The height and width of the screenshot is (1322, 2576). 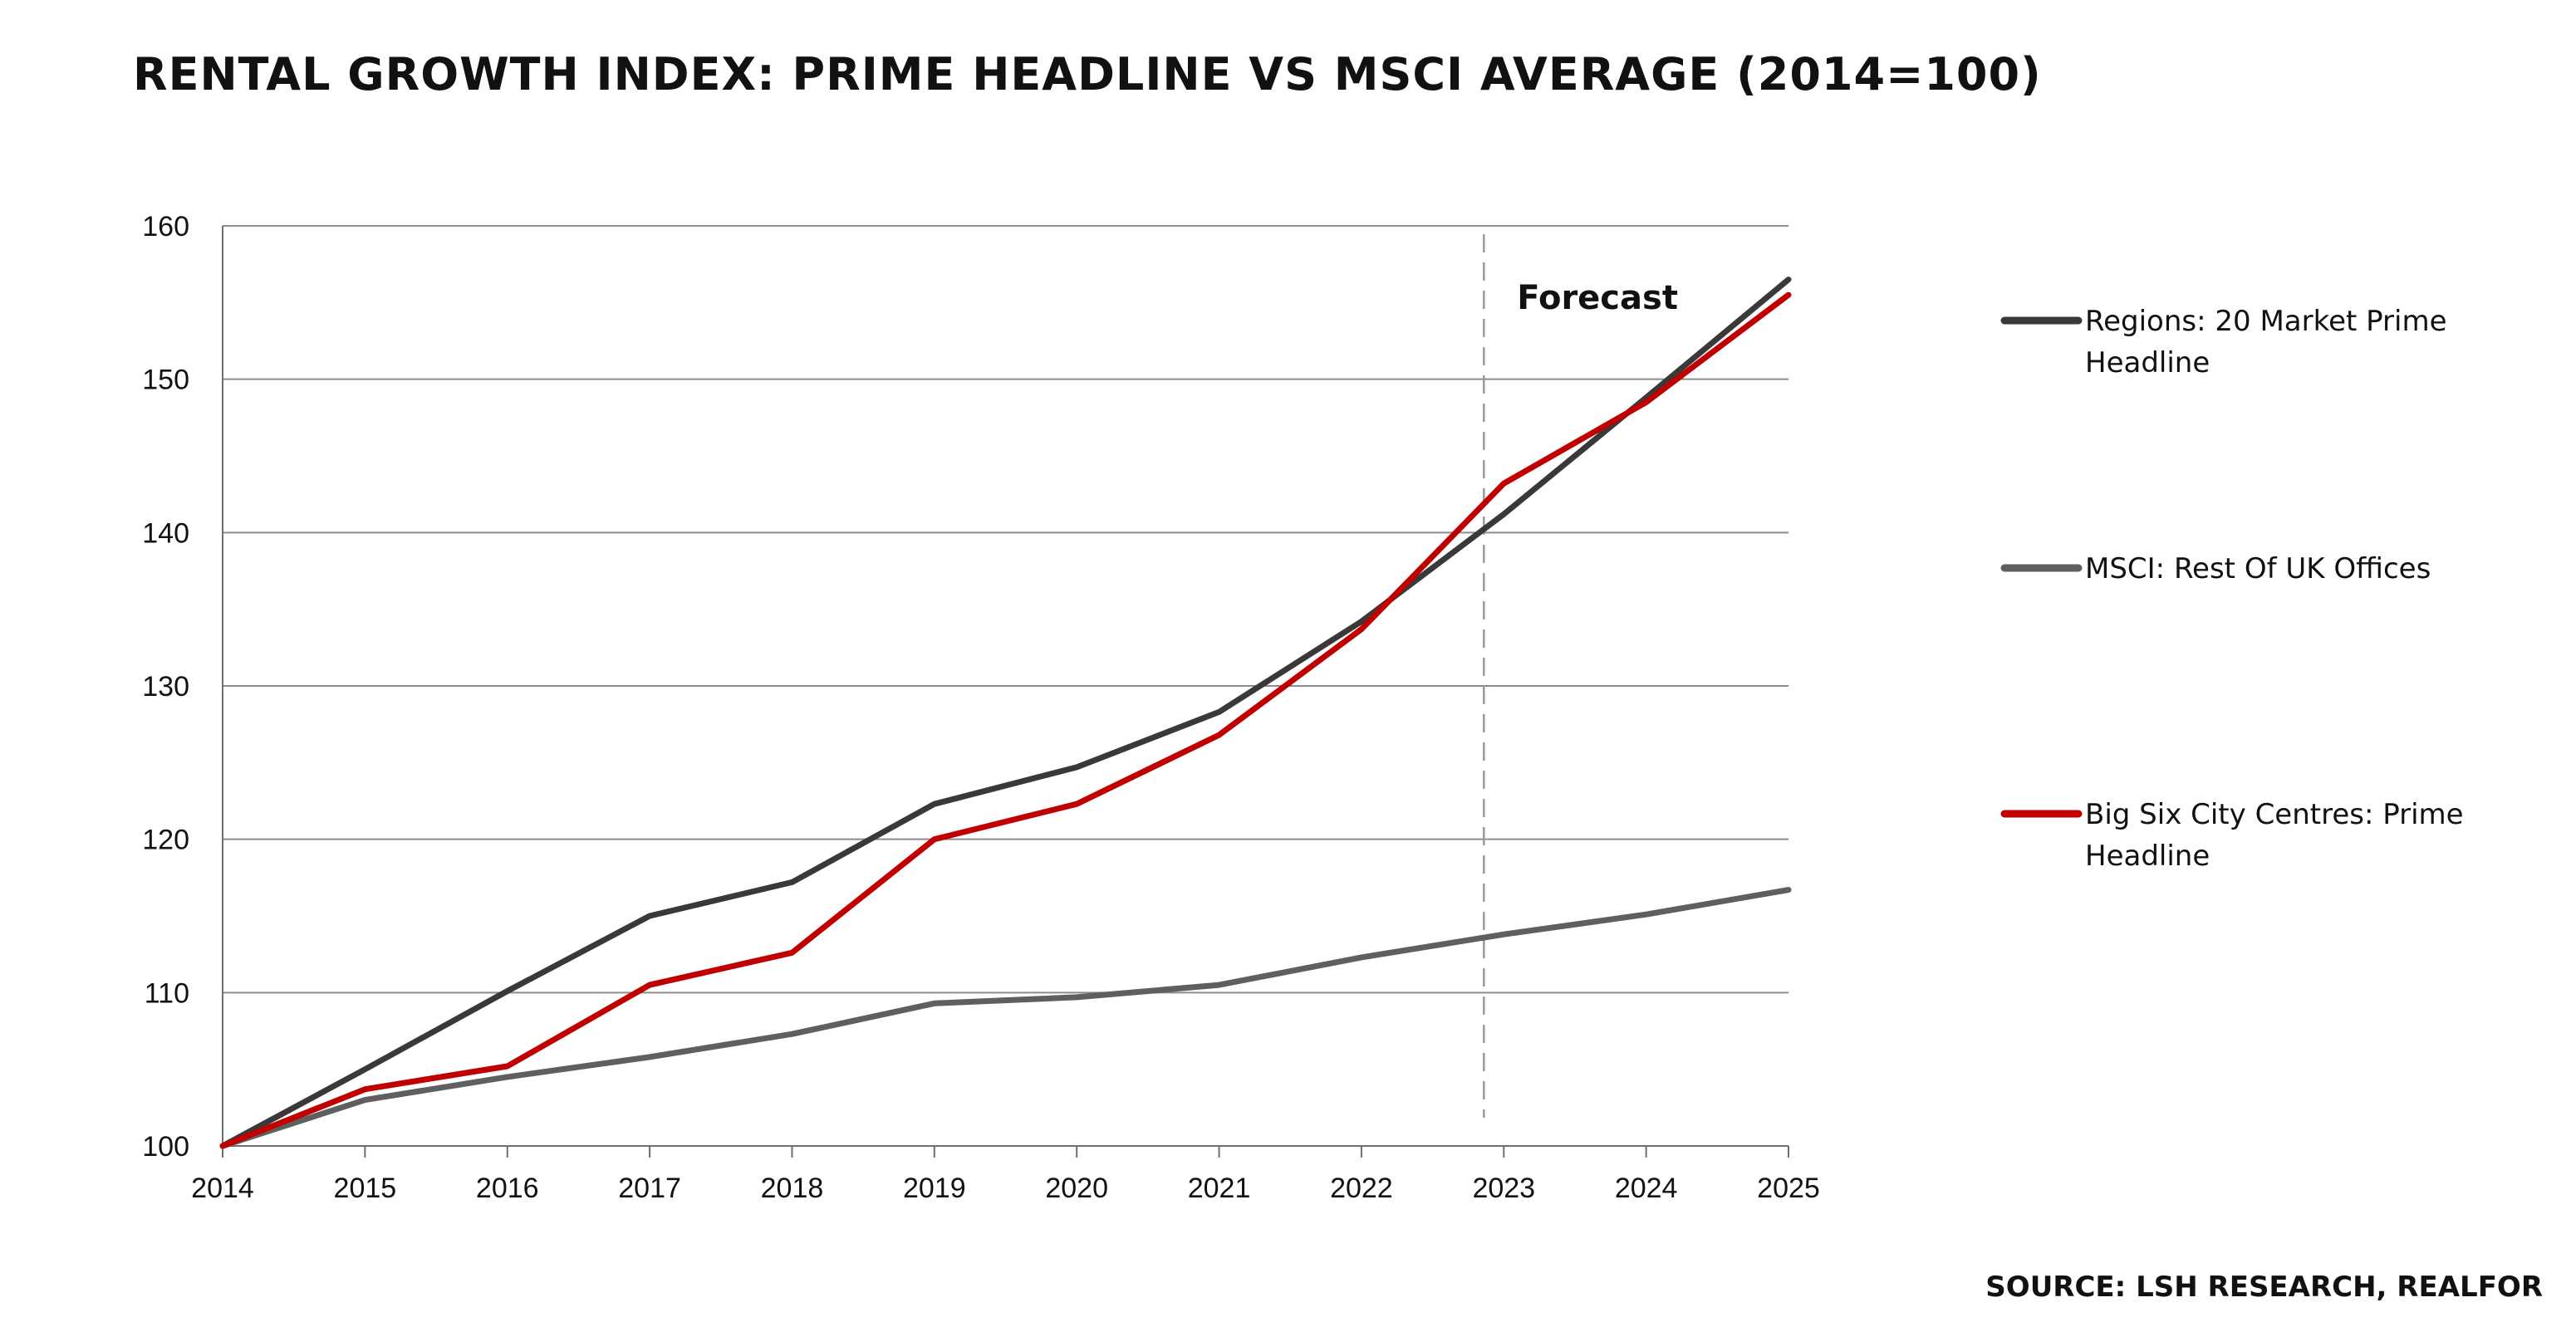 What do you see at coordinates (792, 1188) in the screenshot?
I see `x-tick-label: 2018` at bounding box center [792, 1188].